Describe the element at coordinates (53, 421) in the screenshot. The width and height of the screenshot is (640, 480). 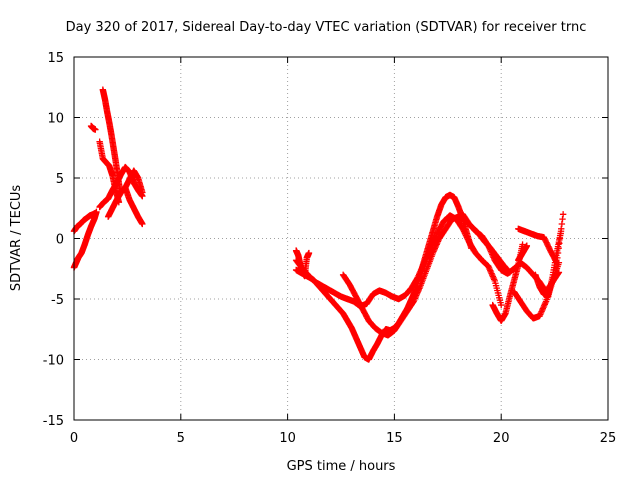
I see `y-tick-label: -15` at that location.